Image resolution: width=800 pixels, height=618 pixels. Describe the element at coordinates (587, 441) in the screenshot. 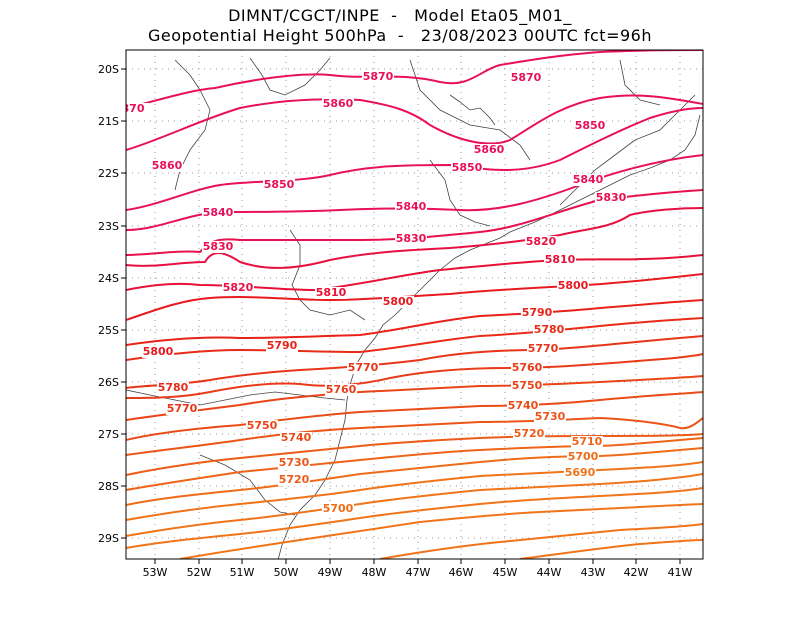

I see `contour-label: 5710` at that location.